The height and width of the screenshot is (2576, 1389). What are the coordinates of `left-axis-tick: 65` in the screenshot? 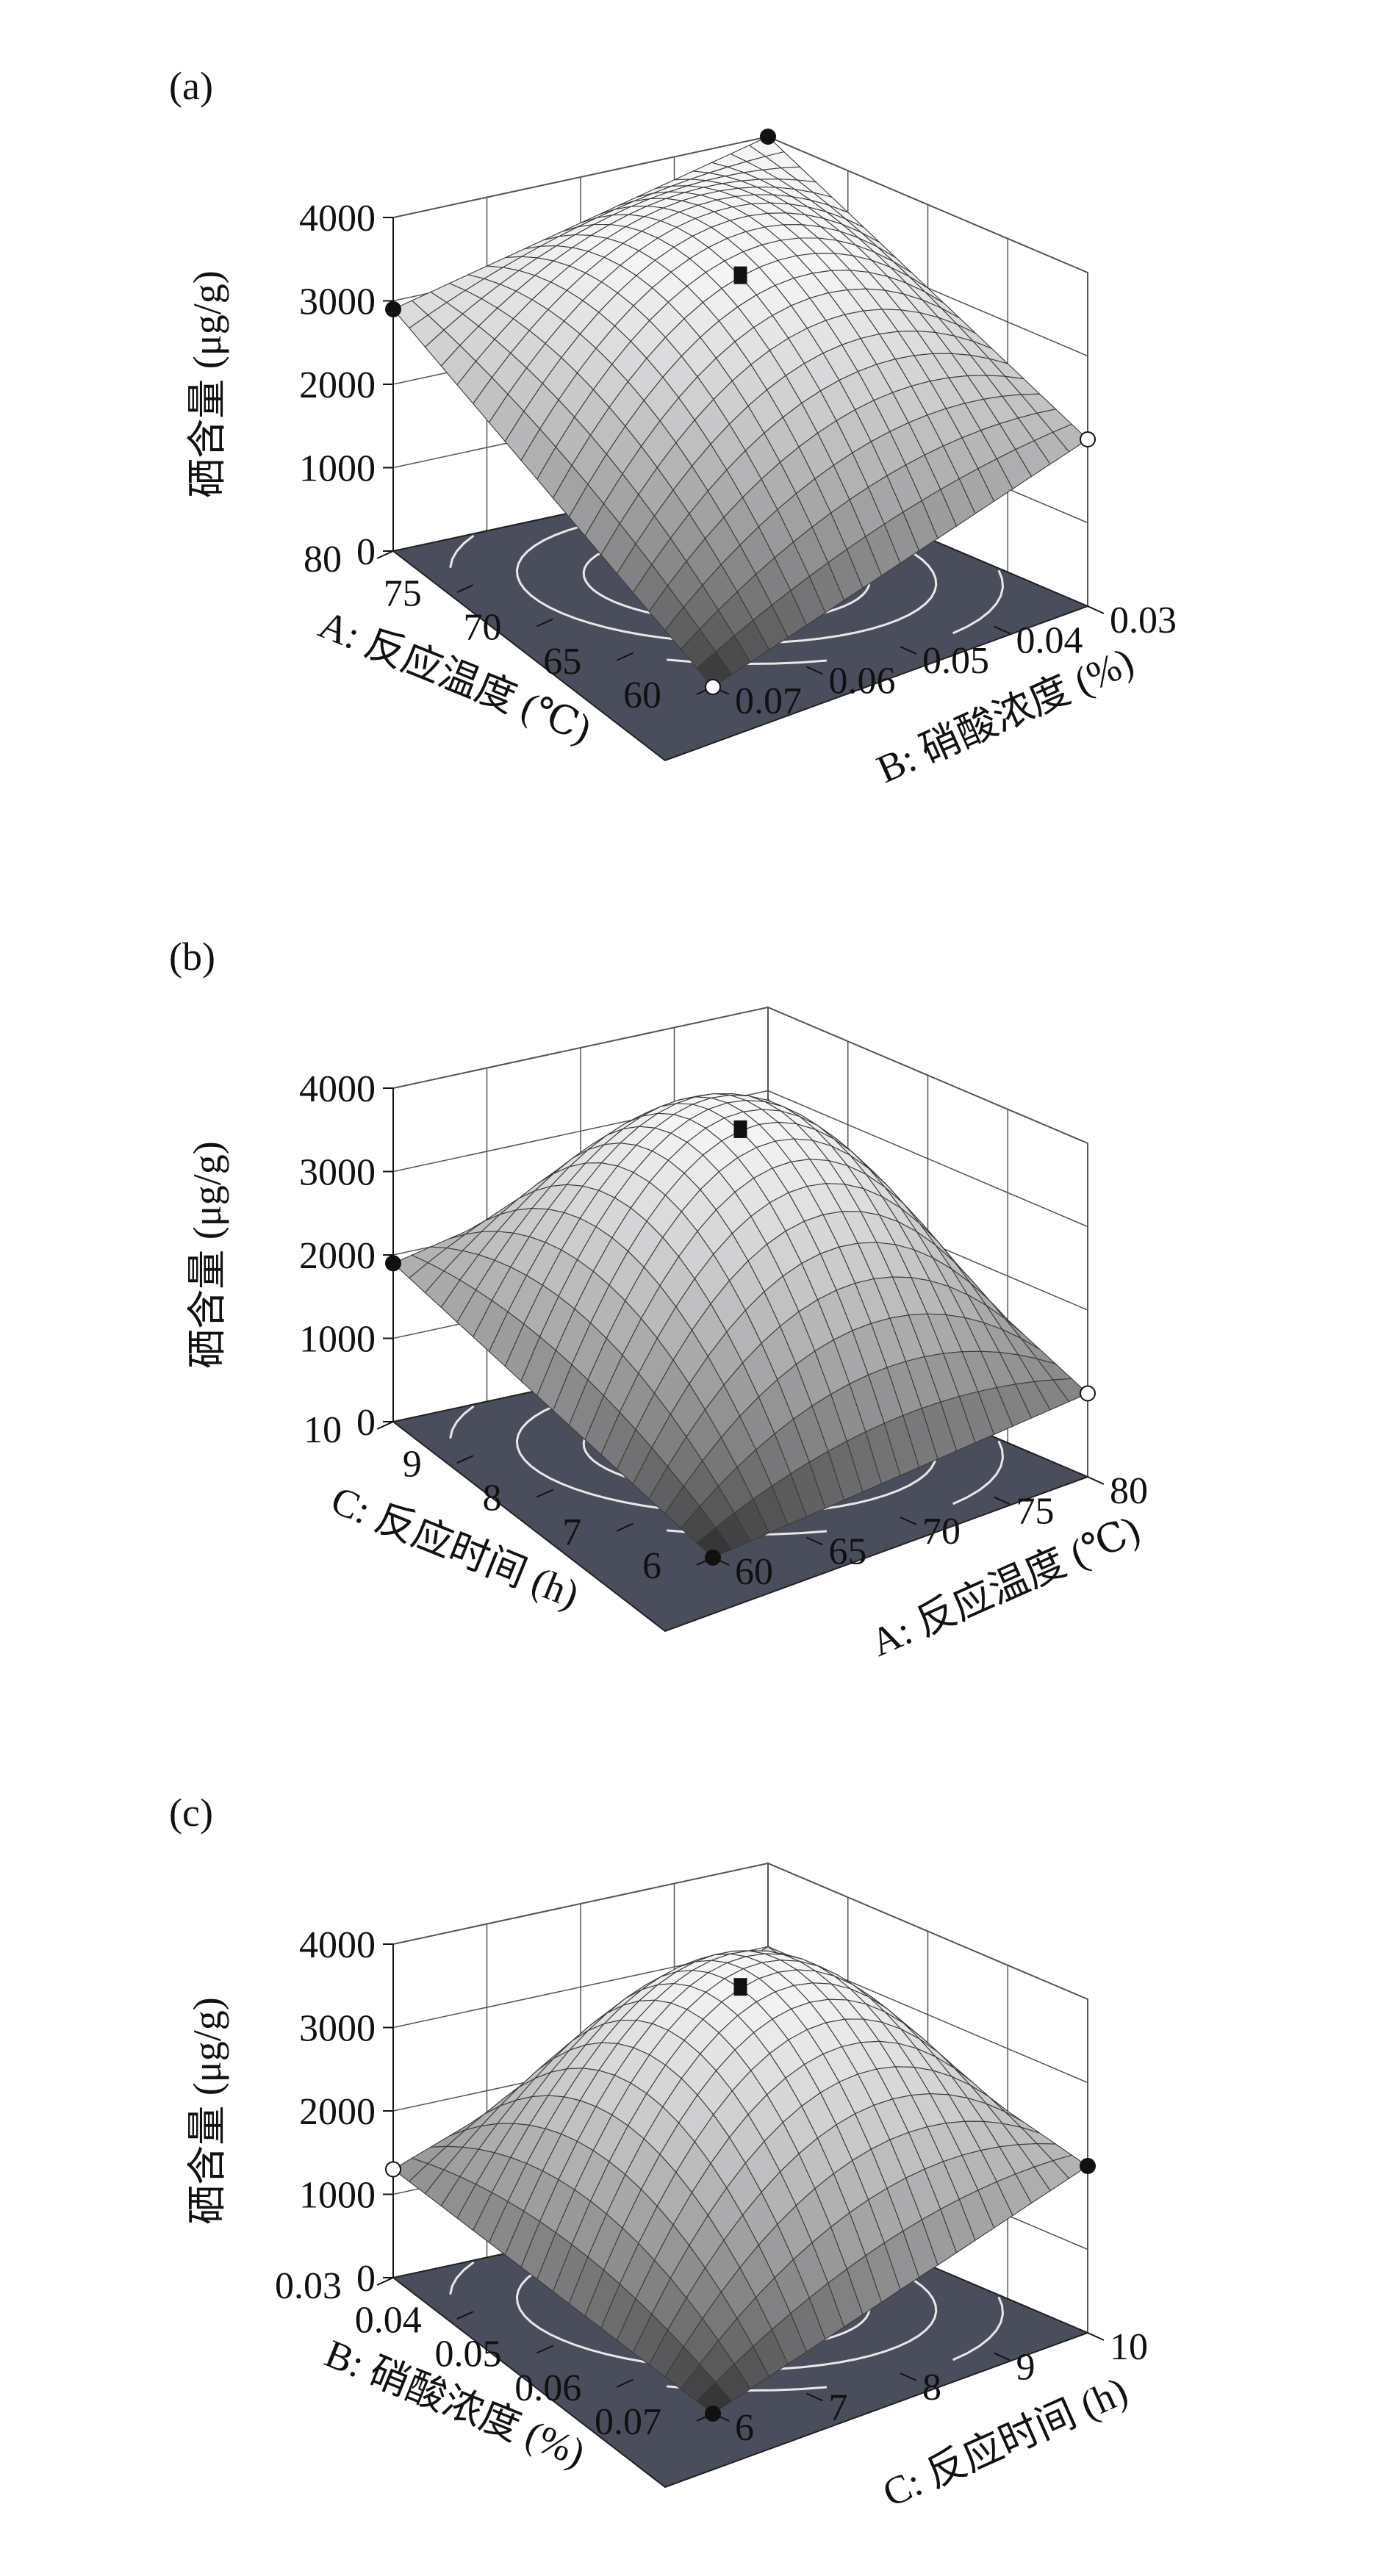 It's located at (562, 662).